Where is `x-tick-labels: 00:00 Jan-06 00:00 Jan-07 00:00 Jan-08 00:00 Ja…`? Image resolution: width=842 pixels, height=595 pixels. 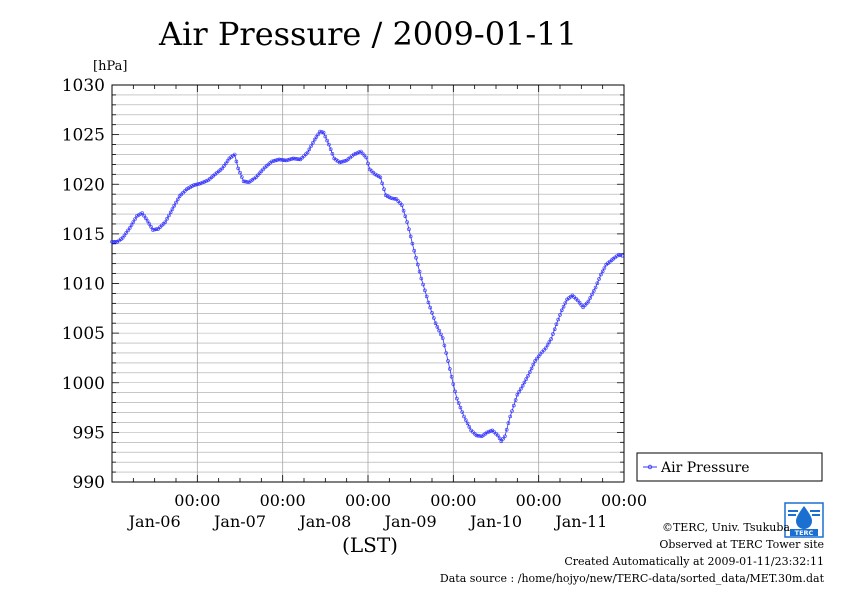
x-tick-labels: 00:00 Jan-06 00:00 Jan-07 00:00 Jan-08 00:00 Ja… is located at coordinates (387, 511).